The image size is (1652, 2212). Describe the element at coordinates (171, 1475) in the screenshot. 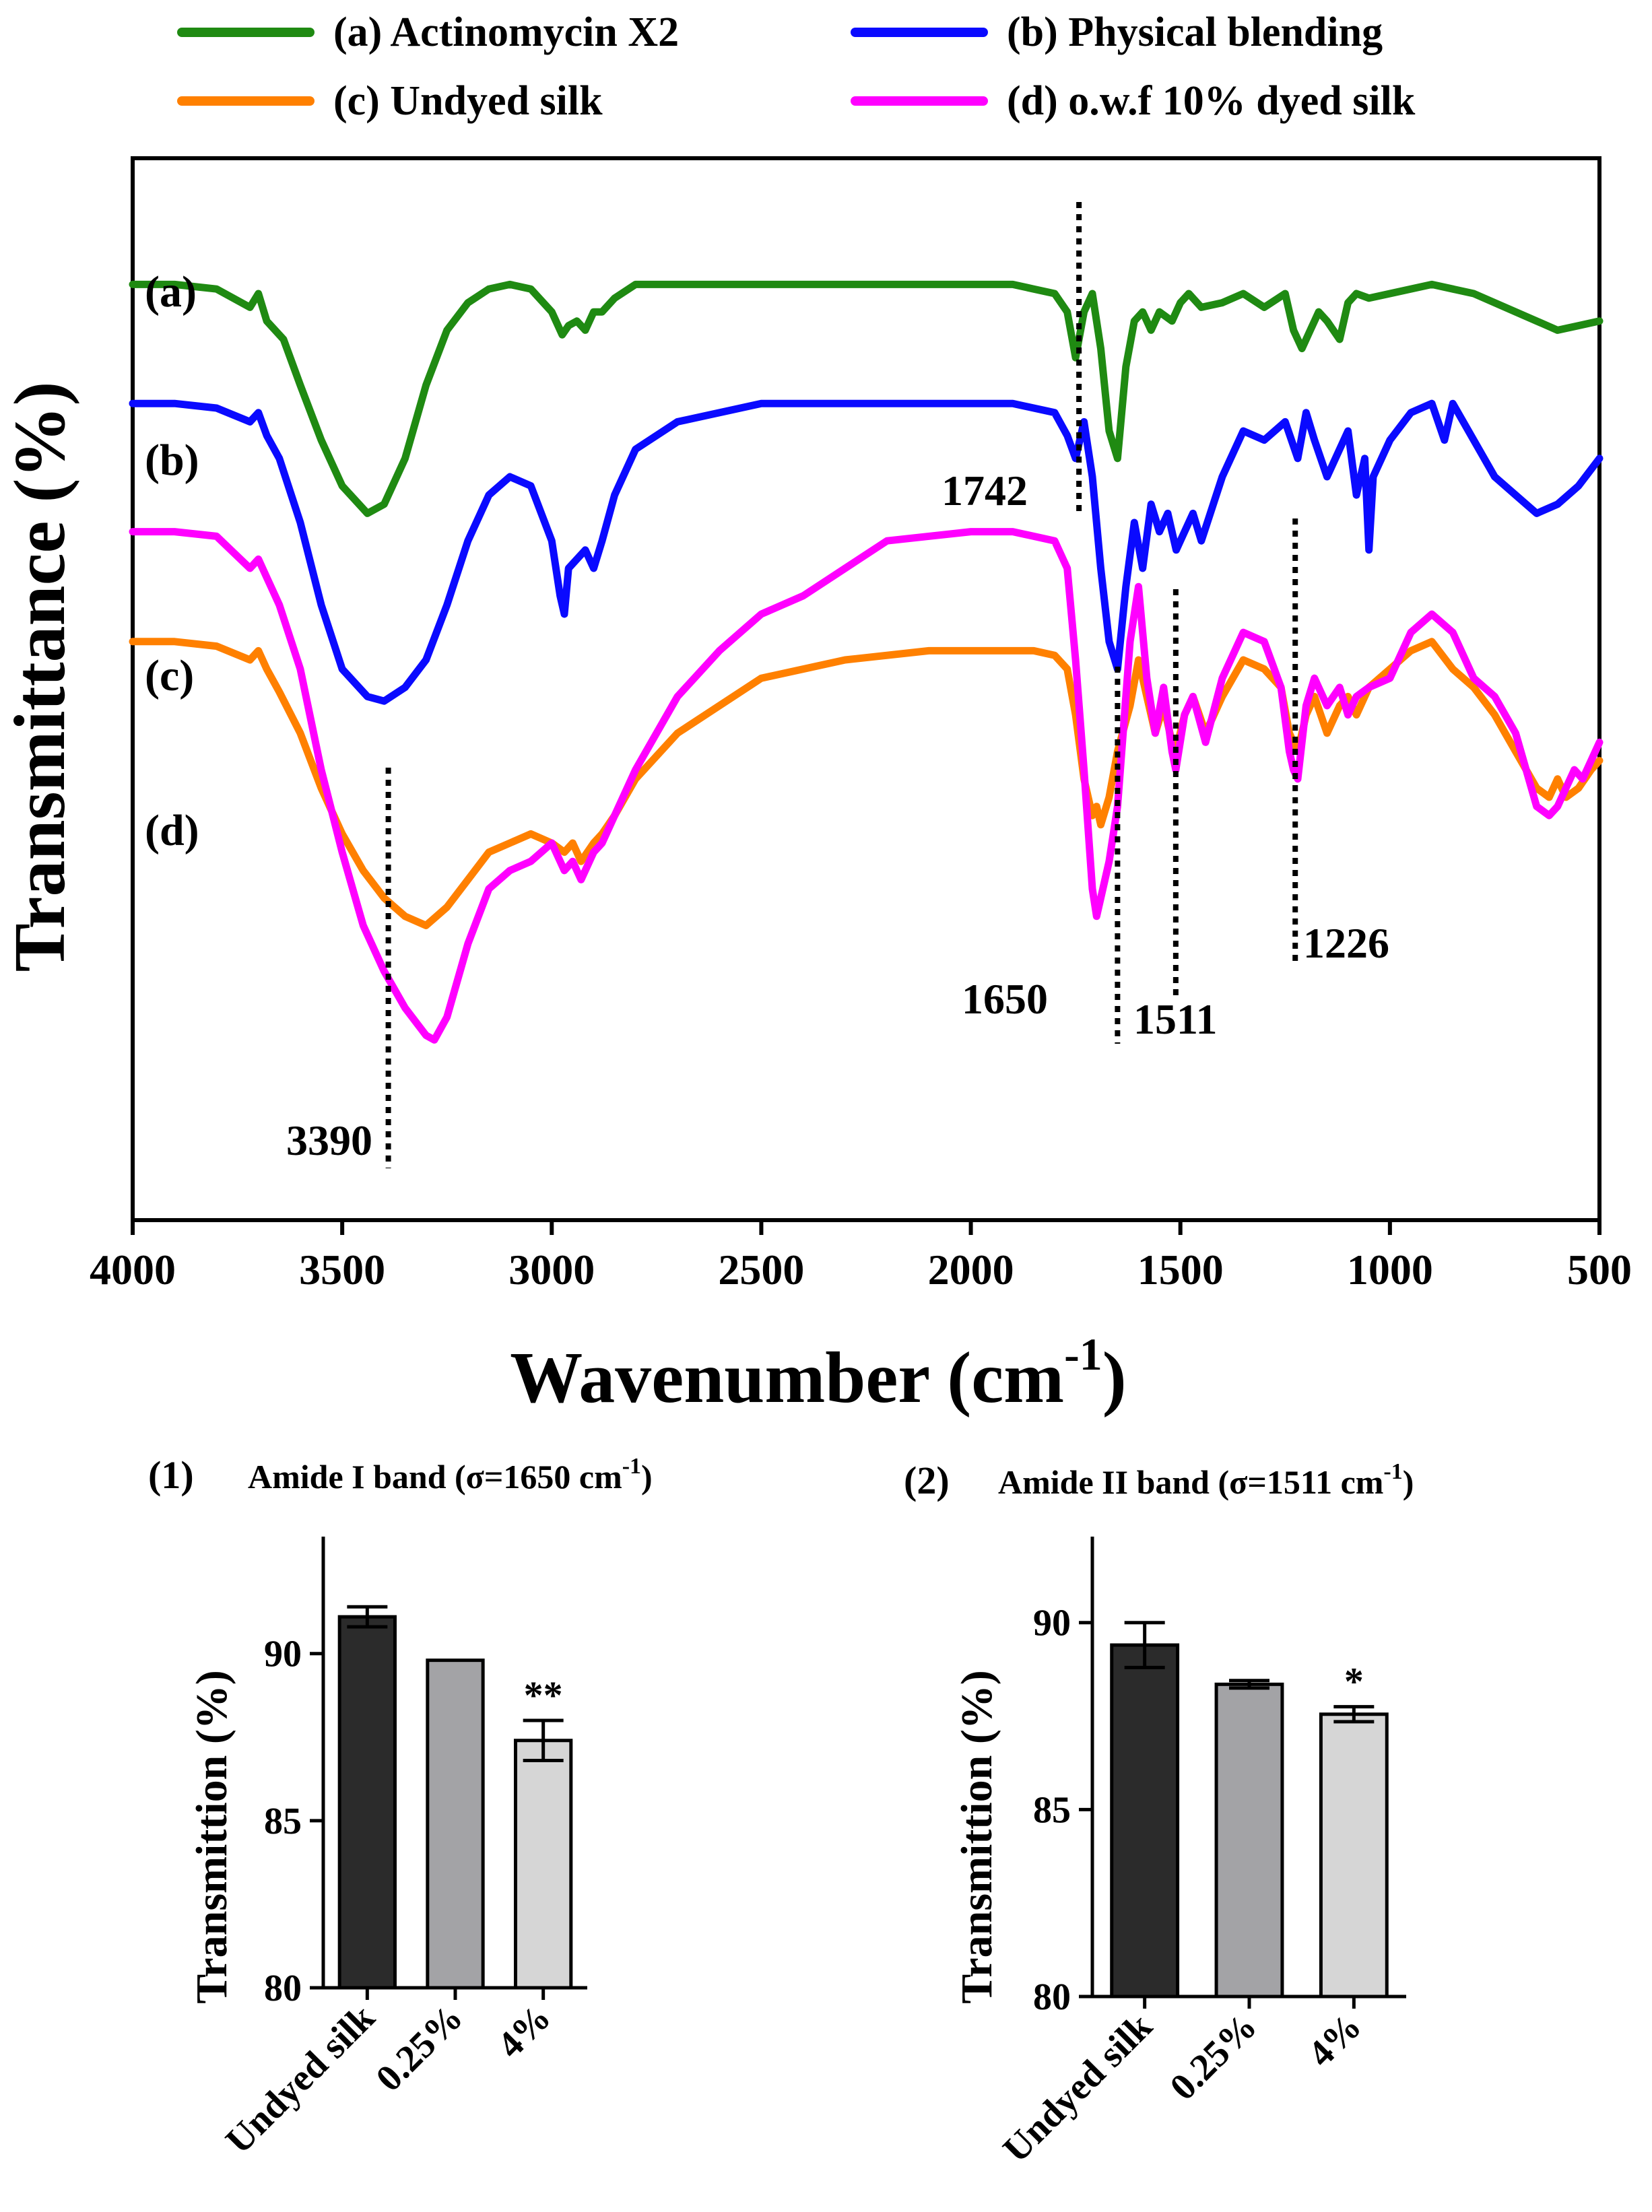

I see `panel-label: (1)` at that location.